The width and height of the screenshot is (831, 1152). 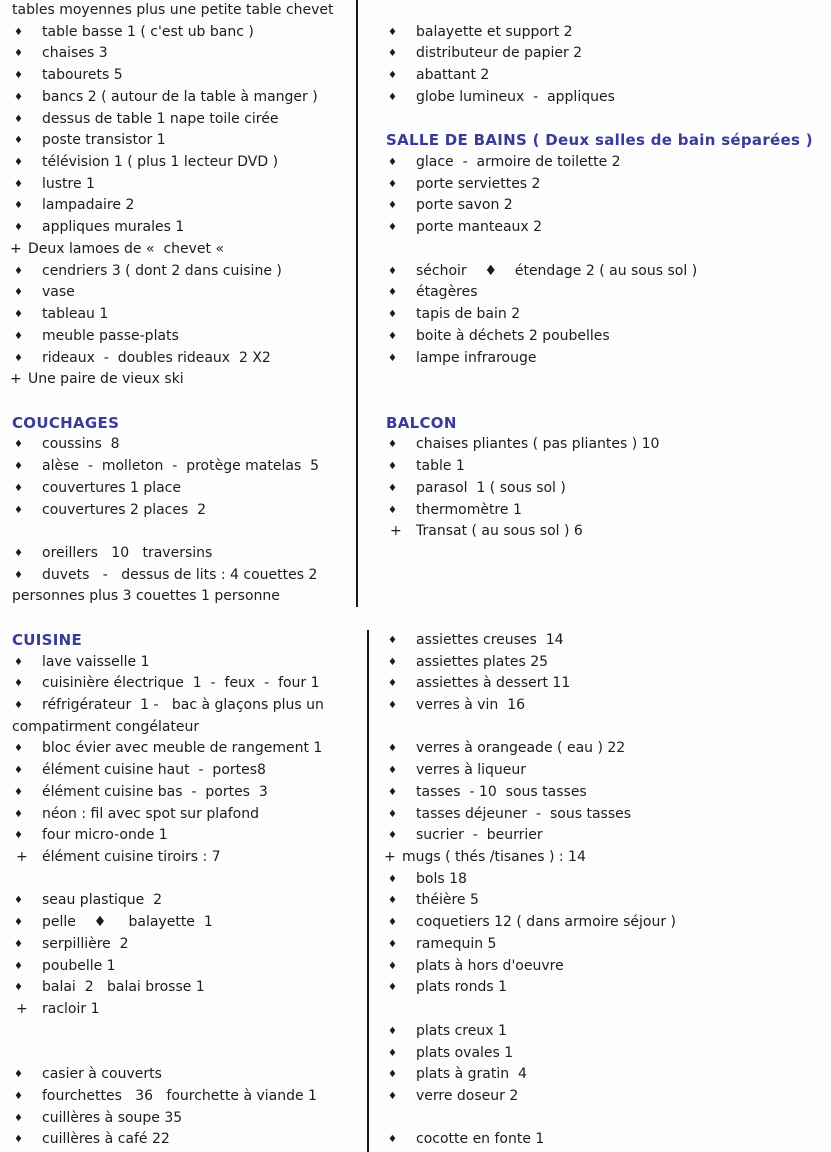 I want to click on list-item-text: lave vaisselle 1, so click(x=96, y=661).